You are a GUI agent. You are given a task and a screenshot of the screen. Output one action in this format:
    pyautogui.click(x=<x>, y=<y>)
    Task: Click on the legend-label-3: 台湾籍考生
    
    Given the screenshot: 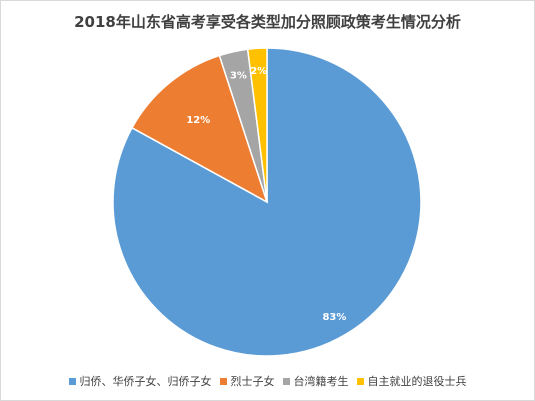 What is the action you would take?
    pyautogui.click(x=321, y=381)
    